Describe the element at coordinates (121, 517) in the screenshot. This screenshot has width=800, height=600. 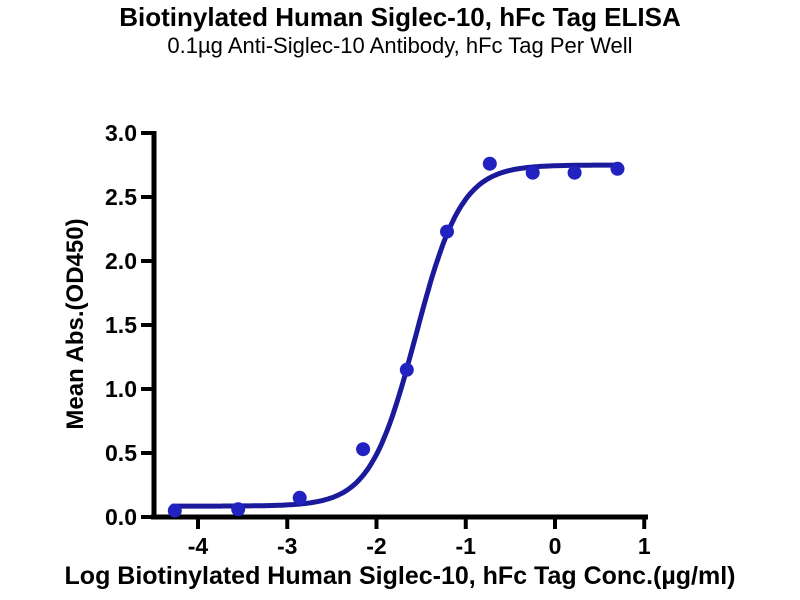
I see `y-tick-label: 0.0` at that location.